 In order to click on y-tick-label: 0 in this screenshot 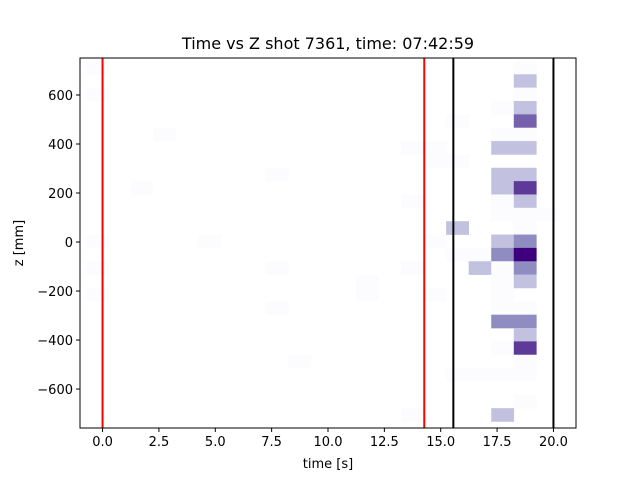, I will do `click(69, 243)`.